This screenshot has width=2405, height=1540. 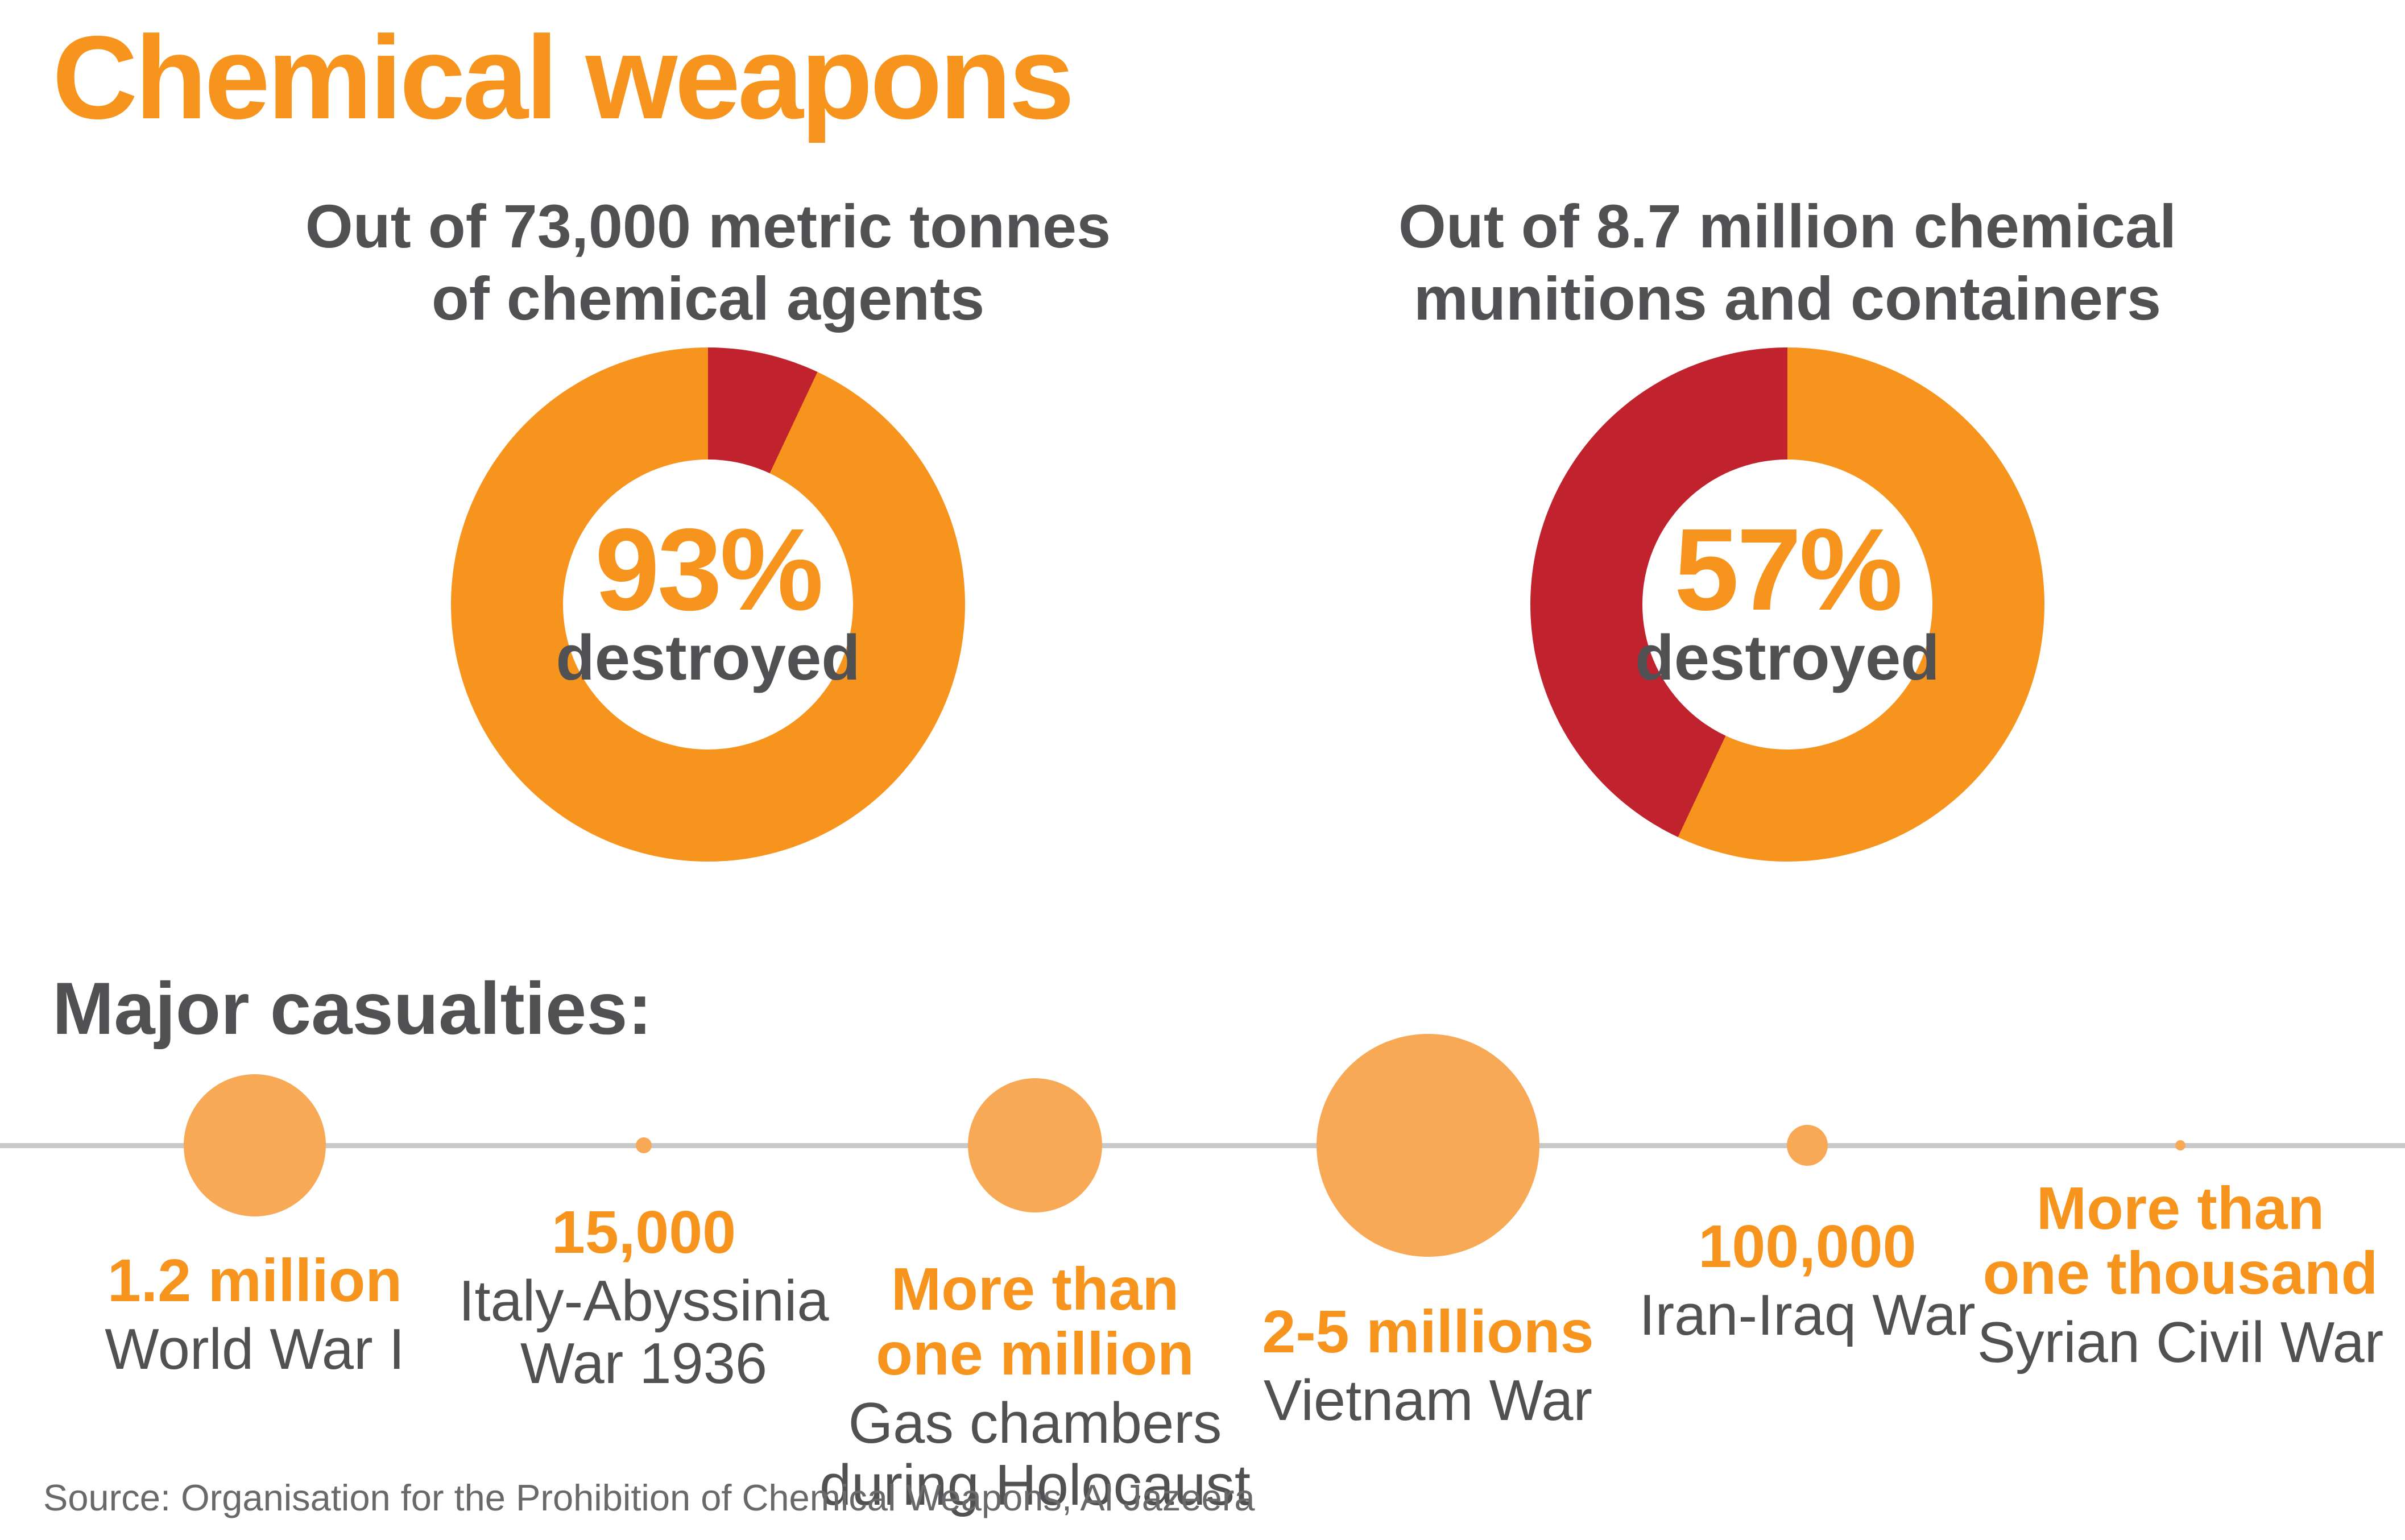 I want to click on casualty-name-line: World War I, so click(x=255, y=1350).